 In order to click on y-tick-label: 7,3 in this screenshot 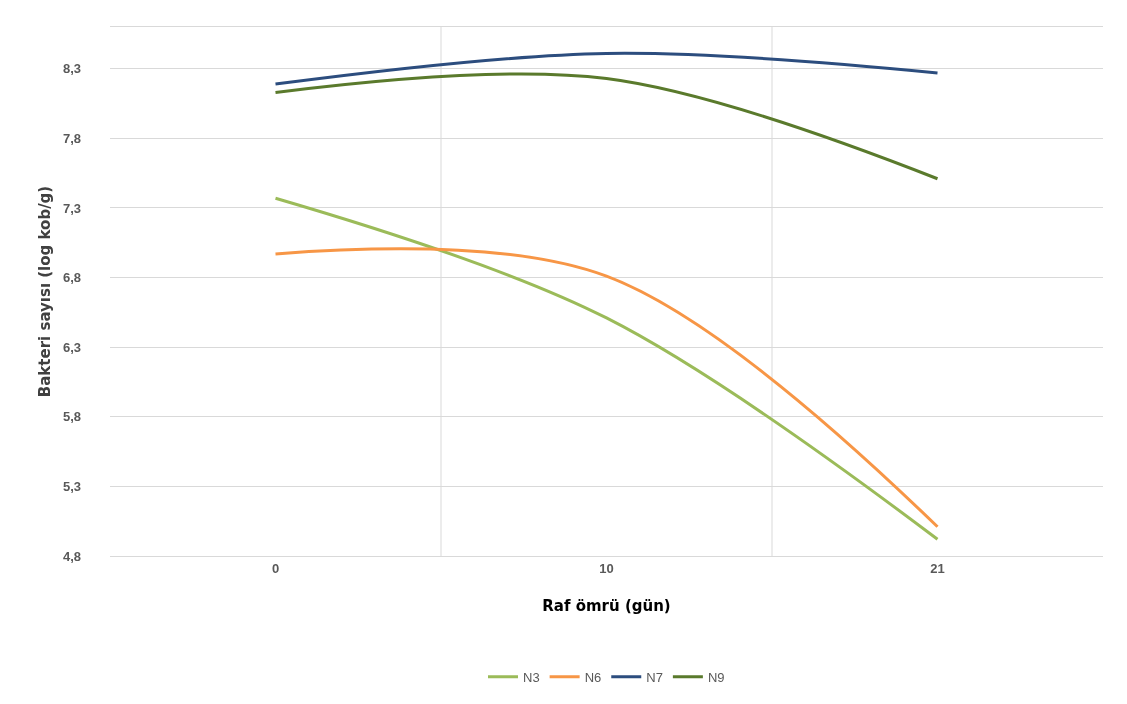, I will do `click(71, 208)`.